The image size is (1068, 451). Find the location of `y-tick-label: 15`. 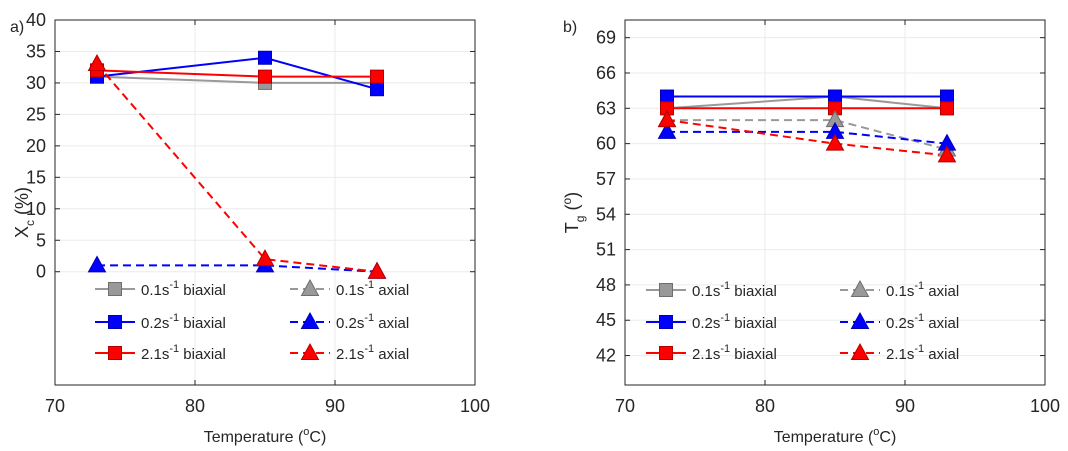

y-tick-label: 15 is located at coordinates (36, 177).